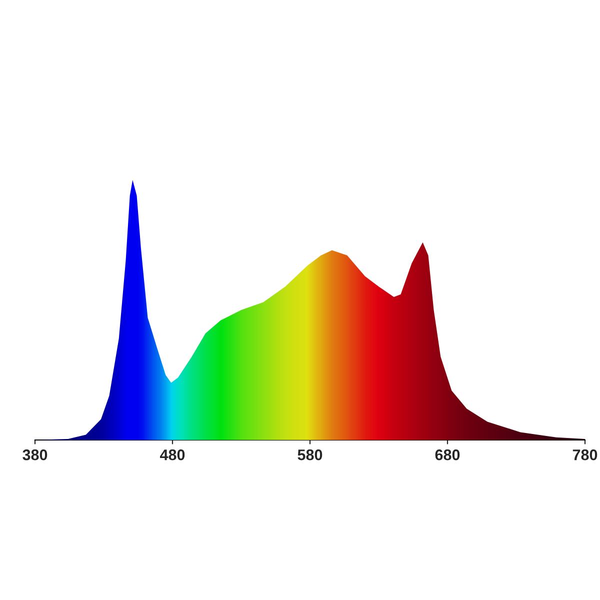 The image size is (600, 600). I want to click on x-tick-label: 480, so click(172, 454).